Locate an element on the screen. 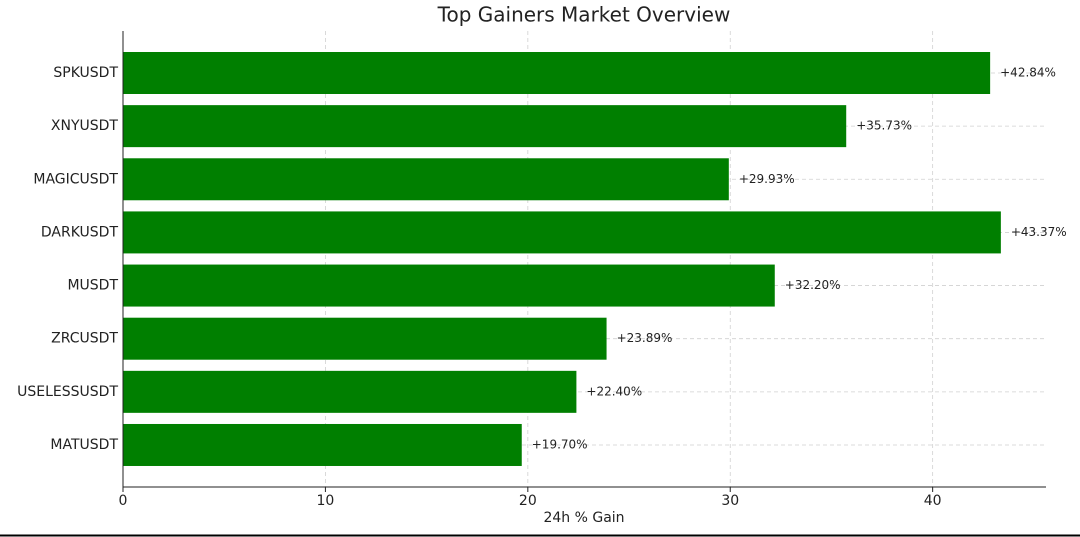  y-tick-label: MAGICUSDT is located at coordinates (75, 179).